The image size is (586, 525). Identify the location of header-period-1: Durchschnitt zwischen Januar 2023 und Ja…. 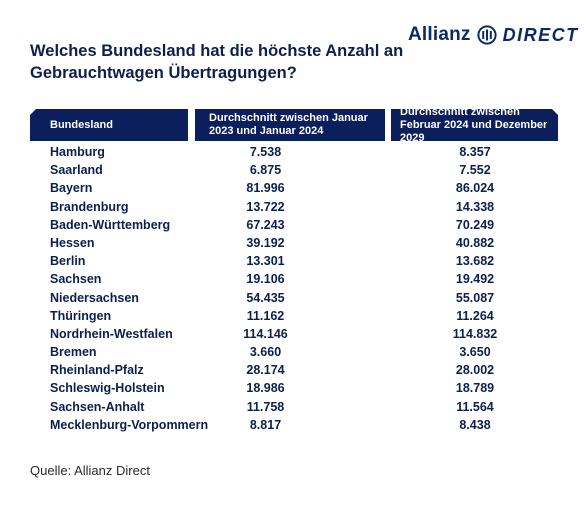
(290, 125).